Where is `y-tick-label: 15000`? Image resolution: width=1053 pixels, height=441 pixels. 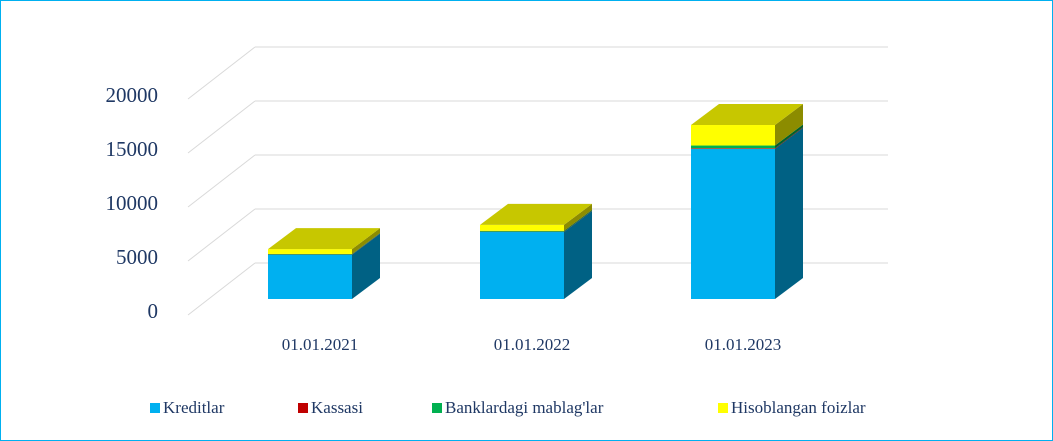 y-tick-label: 15000 is located at coordinates (132, 149).